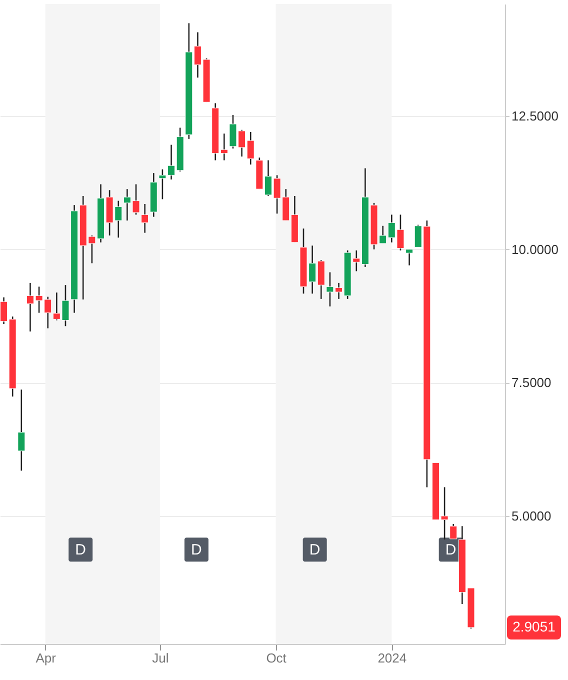 The image size is (568, 680). Describe the element at coordinates (535, 116) in the screenshot. I see `y-tick-label: 12.5000` at that location.